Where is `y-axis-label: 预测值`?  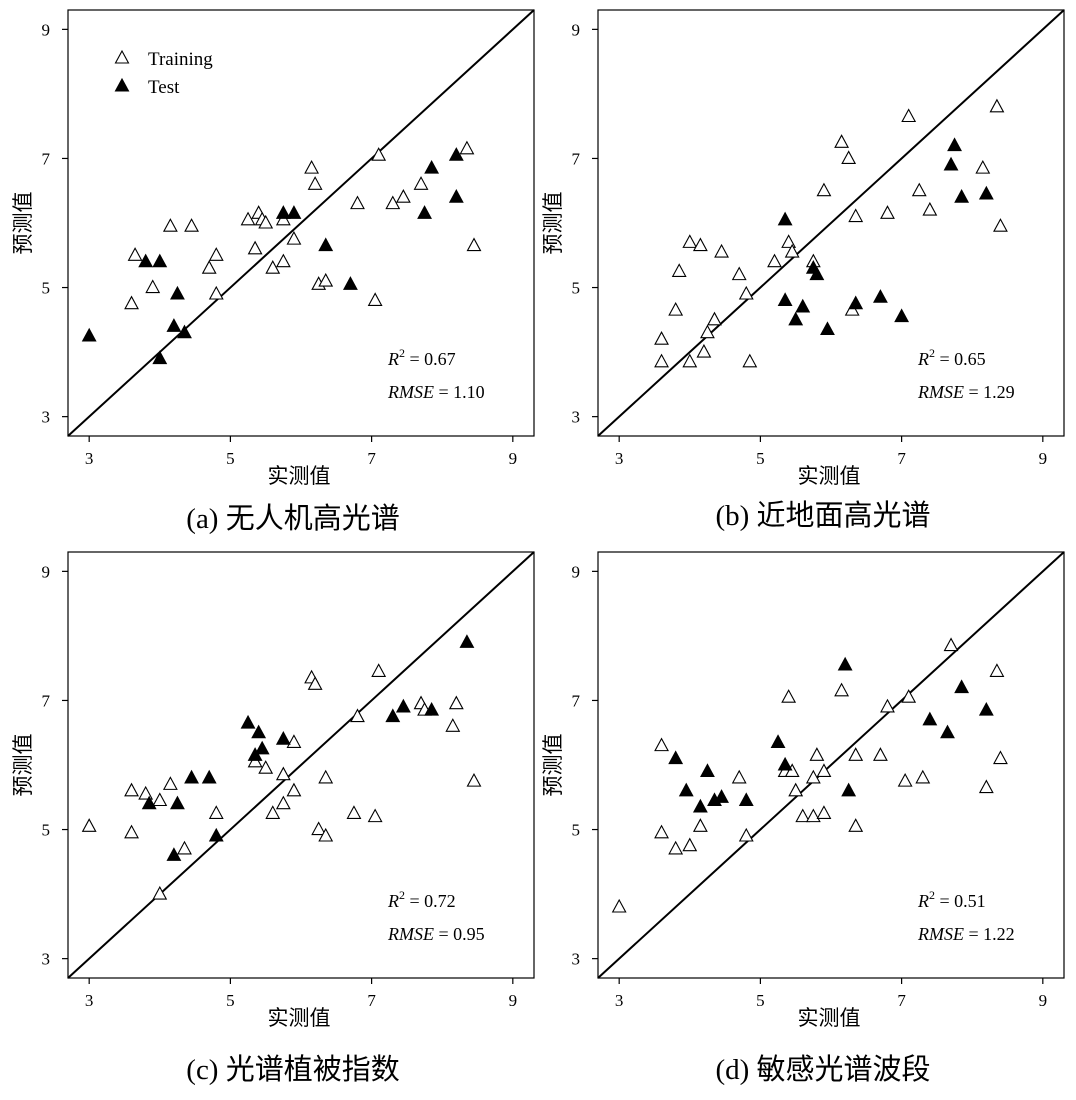 y-axis-label: 预测值 is located at coordinates (553, 223).